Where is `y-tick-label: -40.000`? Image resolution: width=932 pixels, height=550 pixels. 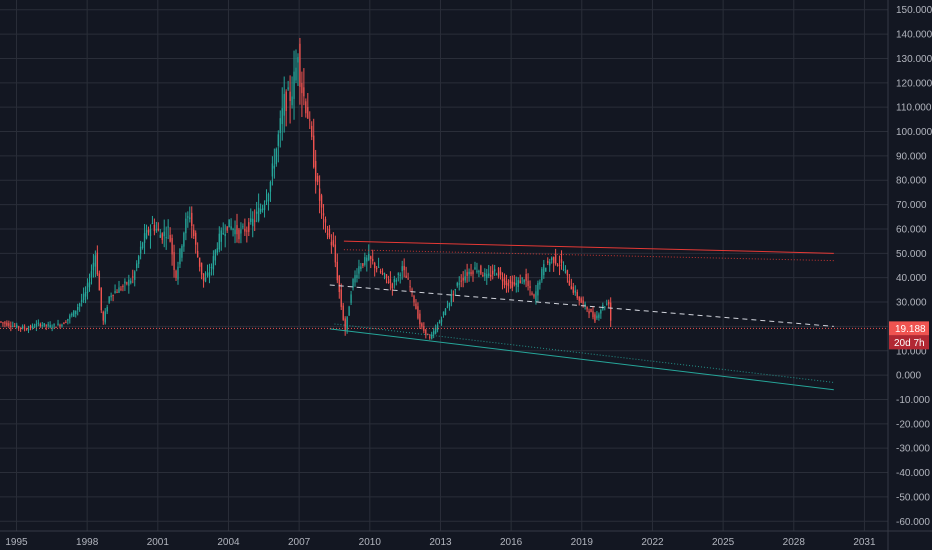 y-tick-label: -40.000 is located at coordinates (913, 473).